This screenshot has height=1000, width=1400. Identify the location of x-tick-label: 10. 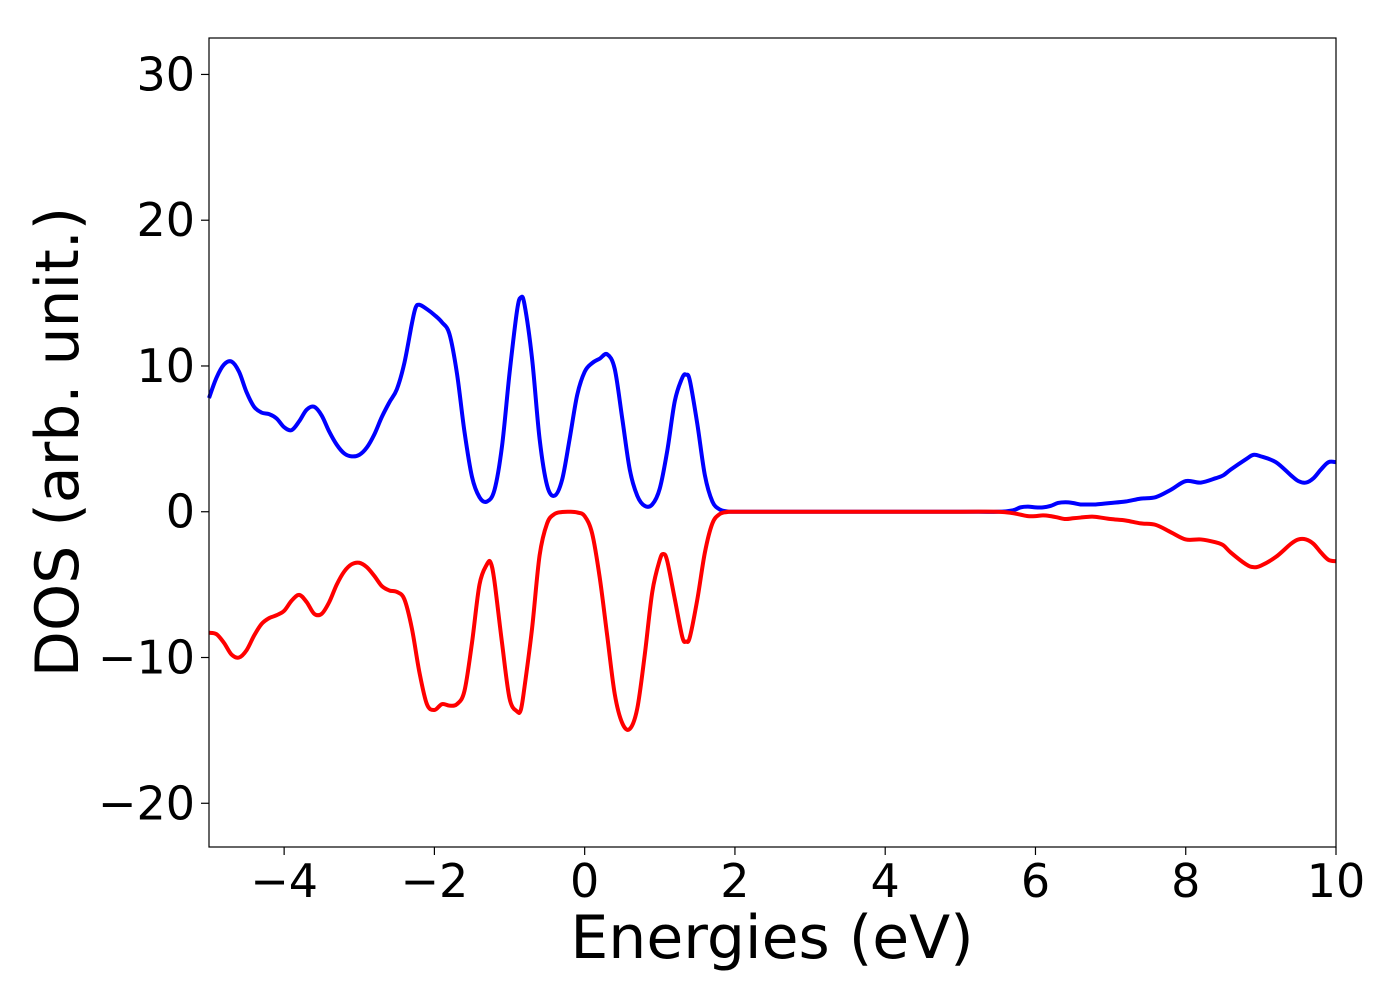
(1336, 881).